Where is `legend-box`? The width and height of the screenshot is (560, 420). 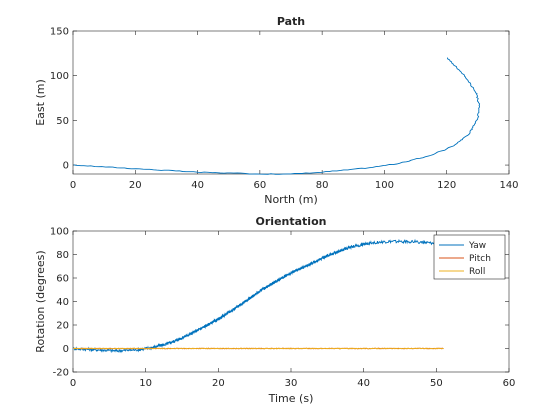 legend-box is located at coordinates (469, 257).